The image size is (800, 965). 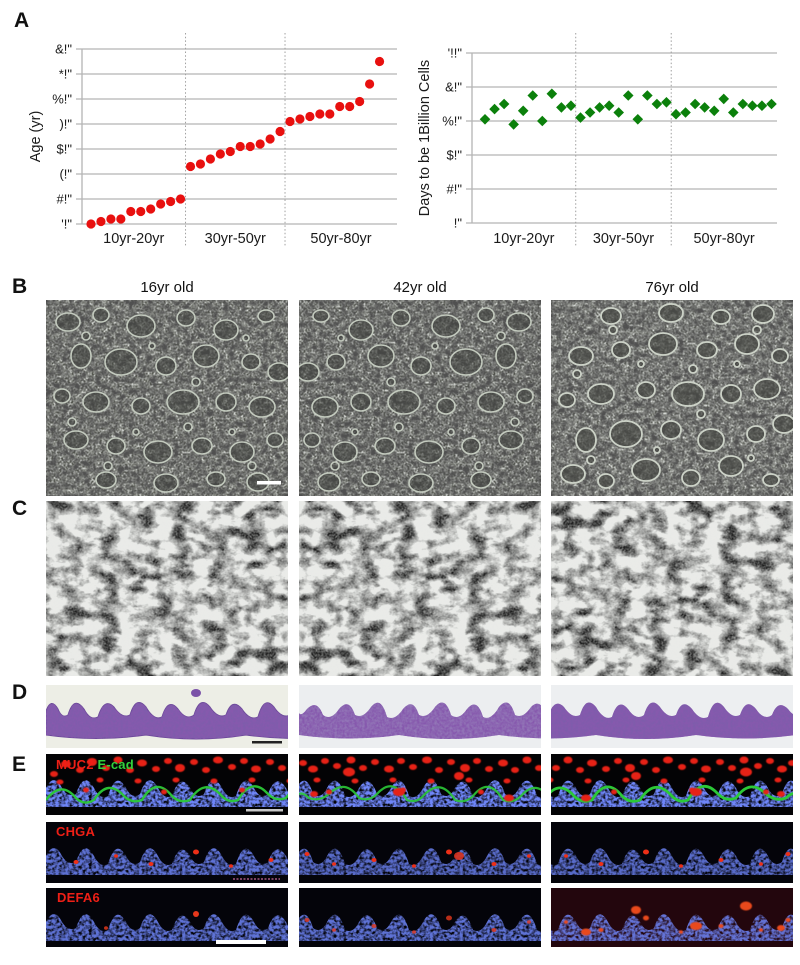 I want to click on column-title-76yr: 76yr old, so click(x=672, y=287).